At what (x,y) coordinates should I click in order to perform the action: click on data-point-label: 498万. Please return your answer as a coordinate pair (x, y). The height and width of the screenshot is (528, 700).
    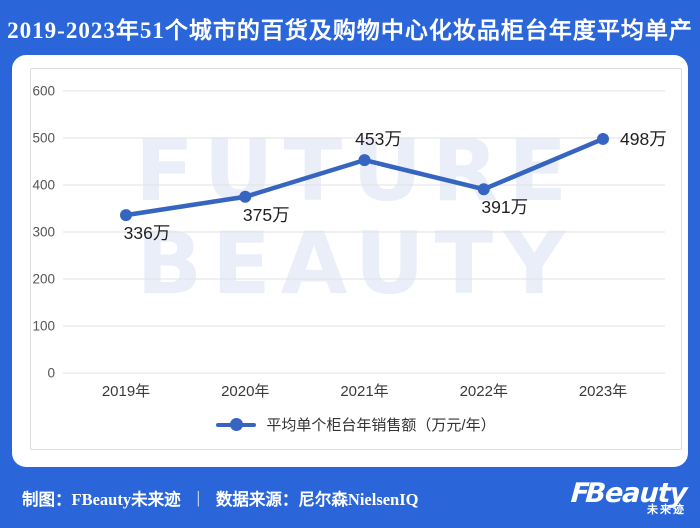
    Looking at the image, I should click on (643, 139).